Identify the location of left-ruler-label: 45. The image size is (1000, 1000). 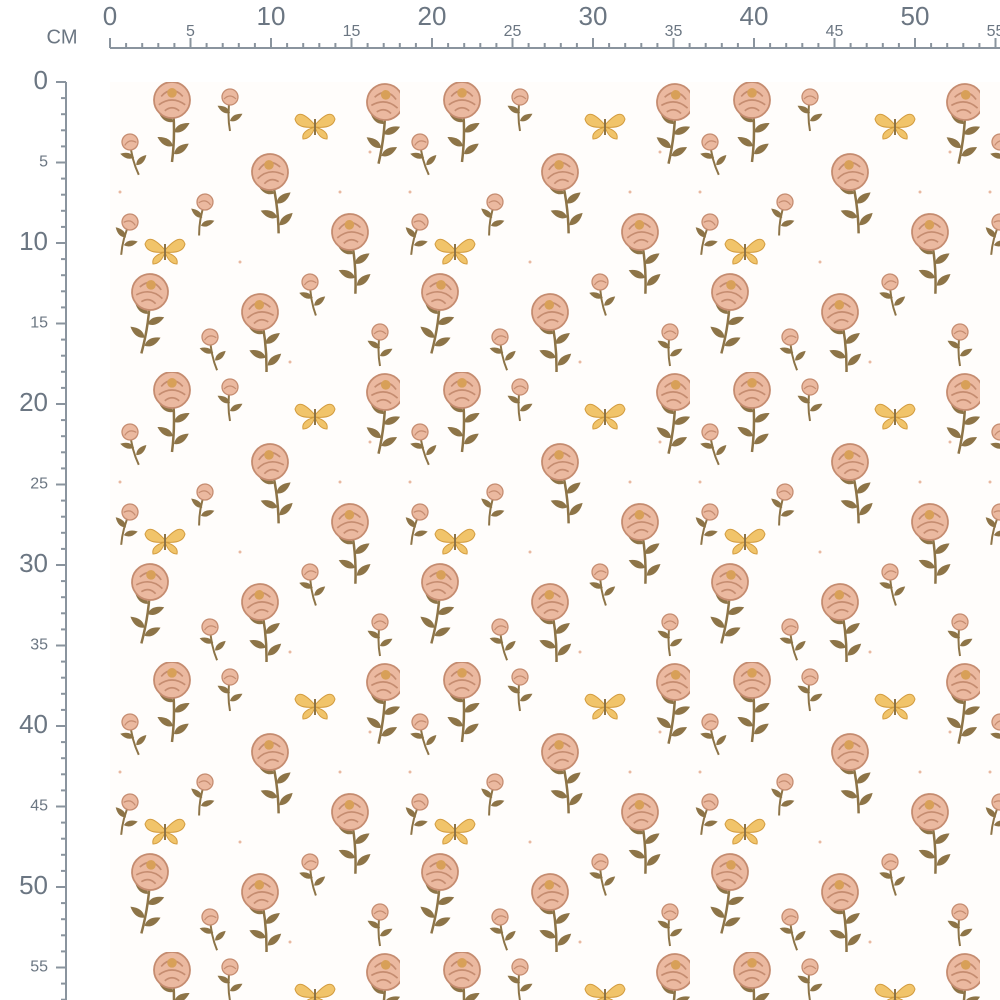
(39, 806).